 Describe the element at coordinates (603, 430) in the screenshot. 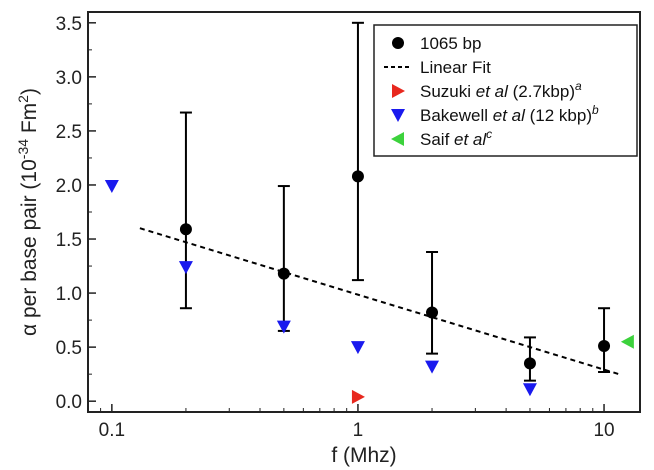

I see `x-tick-label: 10` at that location.